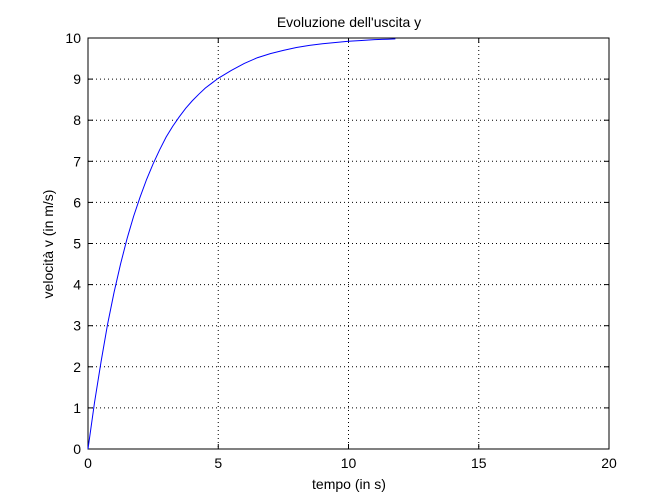 Image resolution: width=672 pixels, height=504 pixels. What do you see at coordinates (77, 79) in the screenshot?
I see `y-tick-label: 9` at bounding box center [77, 79].